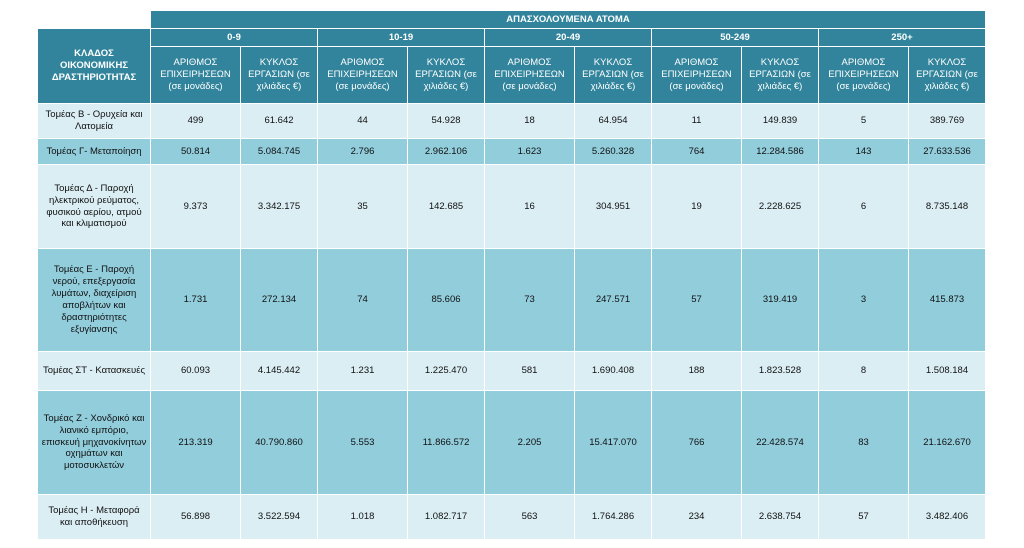 This screenshot has height=548, width=1024. What do you see at coordinates (362, 442) in the screenshot?
I see `value-cell: 5.553` at bounding box center [362, 442].